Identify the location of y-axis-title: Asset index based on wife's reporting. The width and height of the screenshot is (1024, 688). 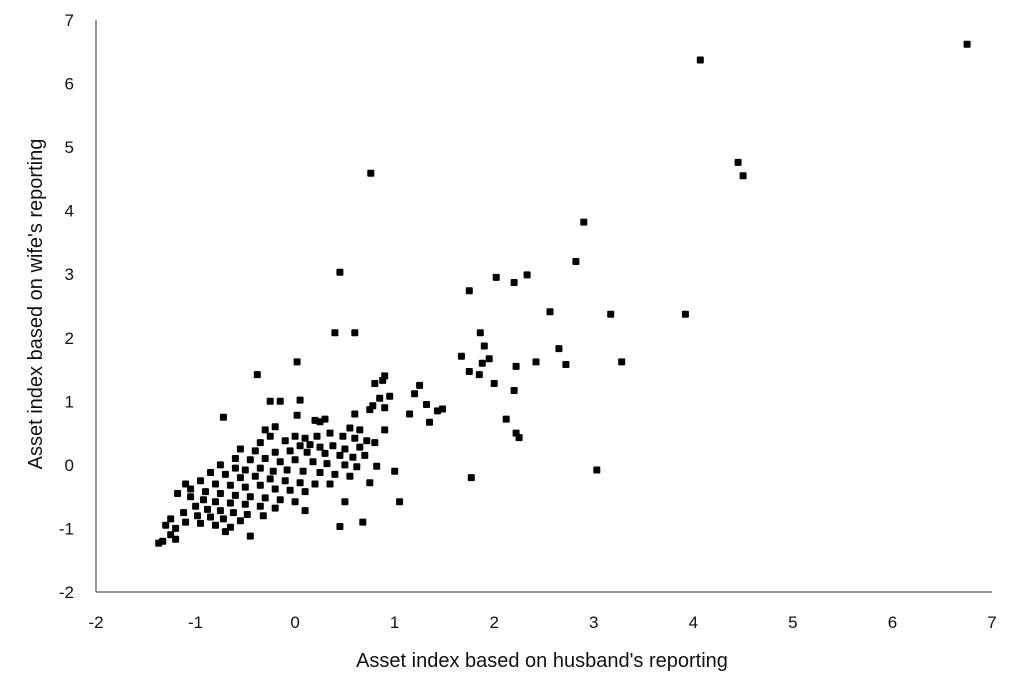
(36, 304).